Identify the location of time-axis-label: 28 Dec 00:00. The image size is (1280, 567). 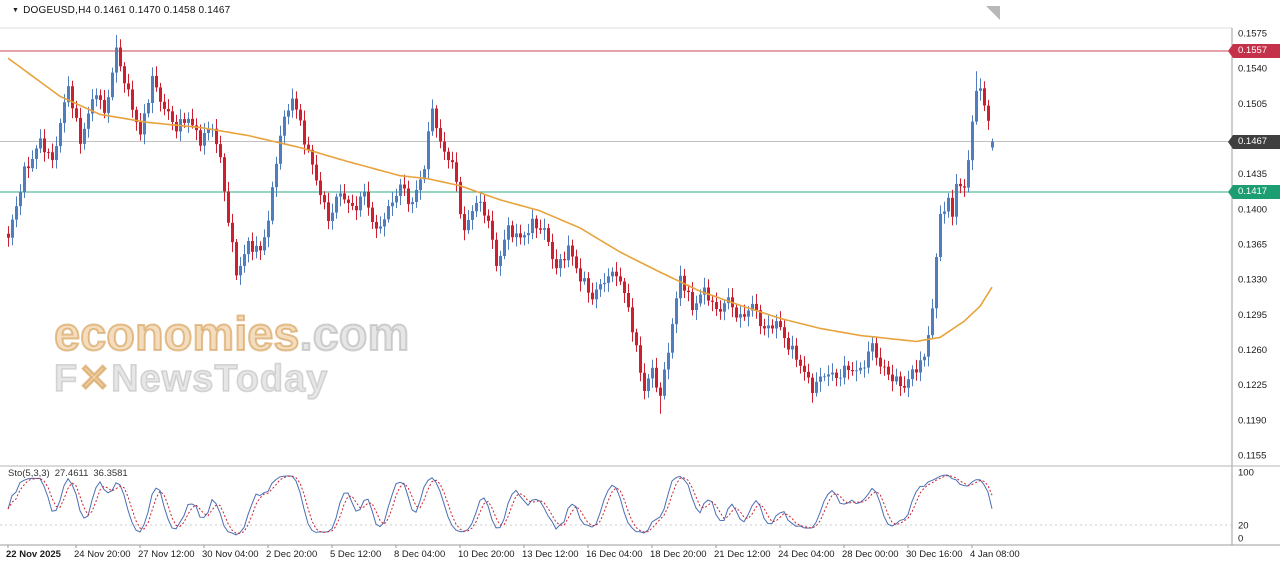
(870, 554).